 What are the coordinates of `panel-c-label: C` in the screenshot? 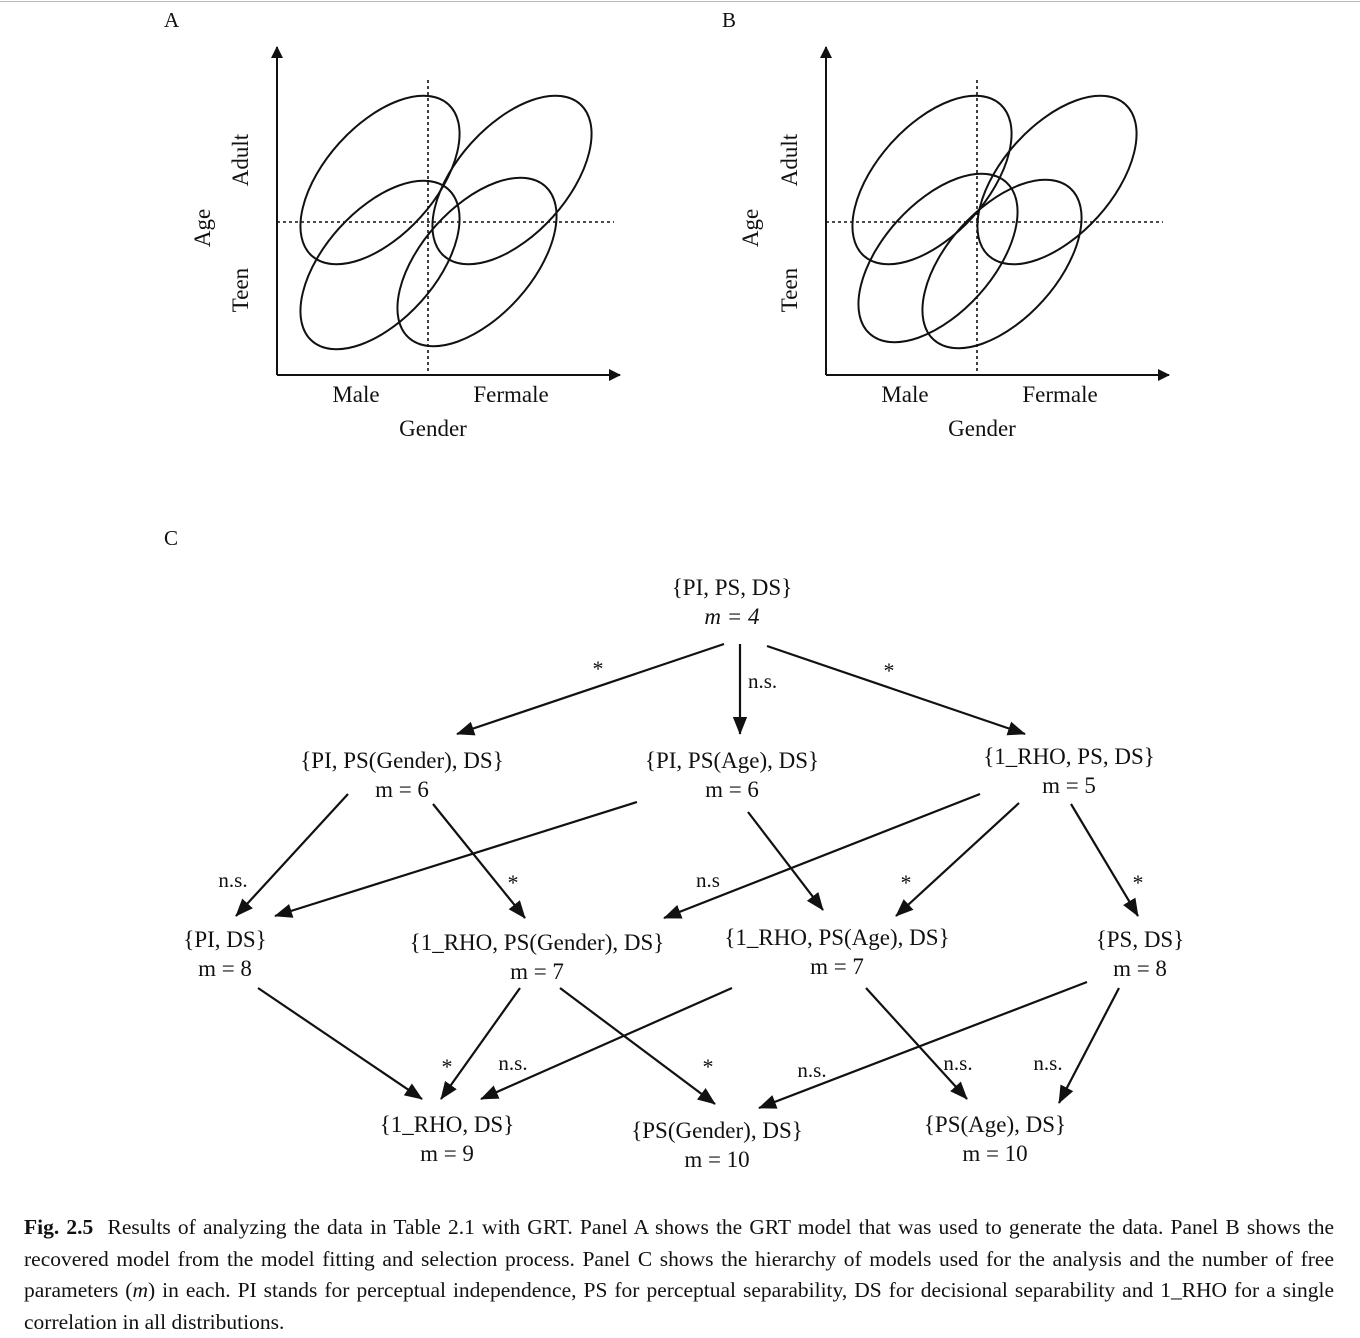 It's located at (171, 538).